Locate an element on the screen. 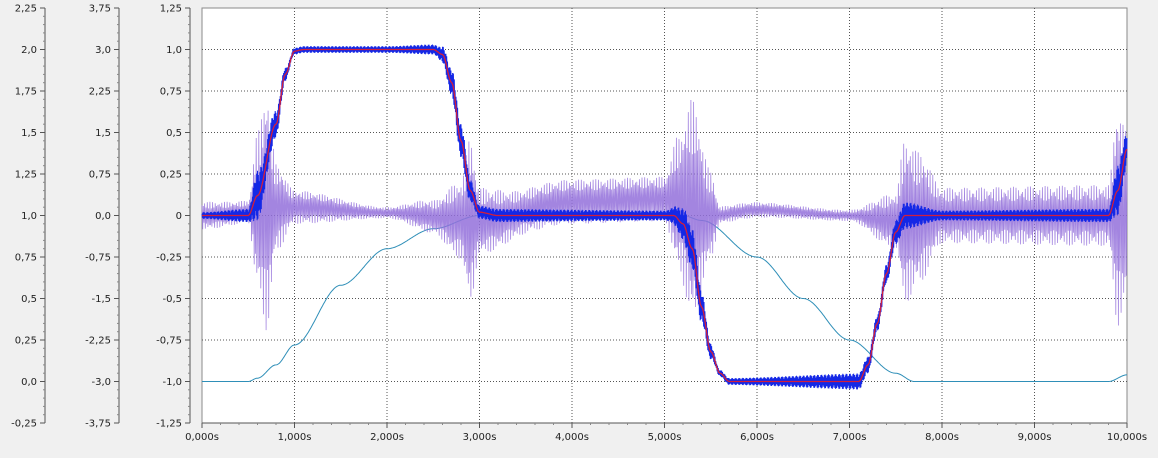  x-tick-label: 5,000s is located at coordinates (665, 437).